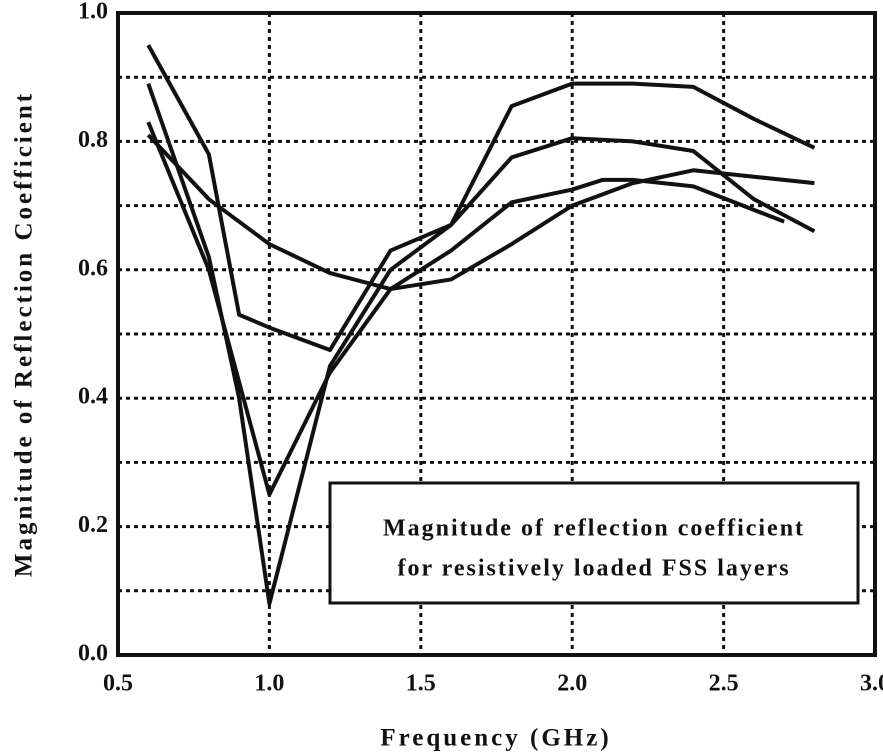 Image resolution: width=883 pixels, height=755 pixels. What do you see at coordinates (93, 268) in the screenshot?
I see `y-tick-label: 0.6` at bounding box center [93, 268].